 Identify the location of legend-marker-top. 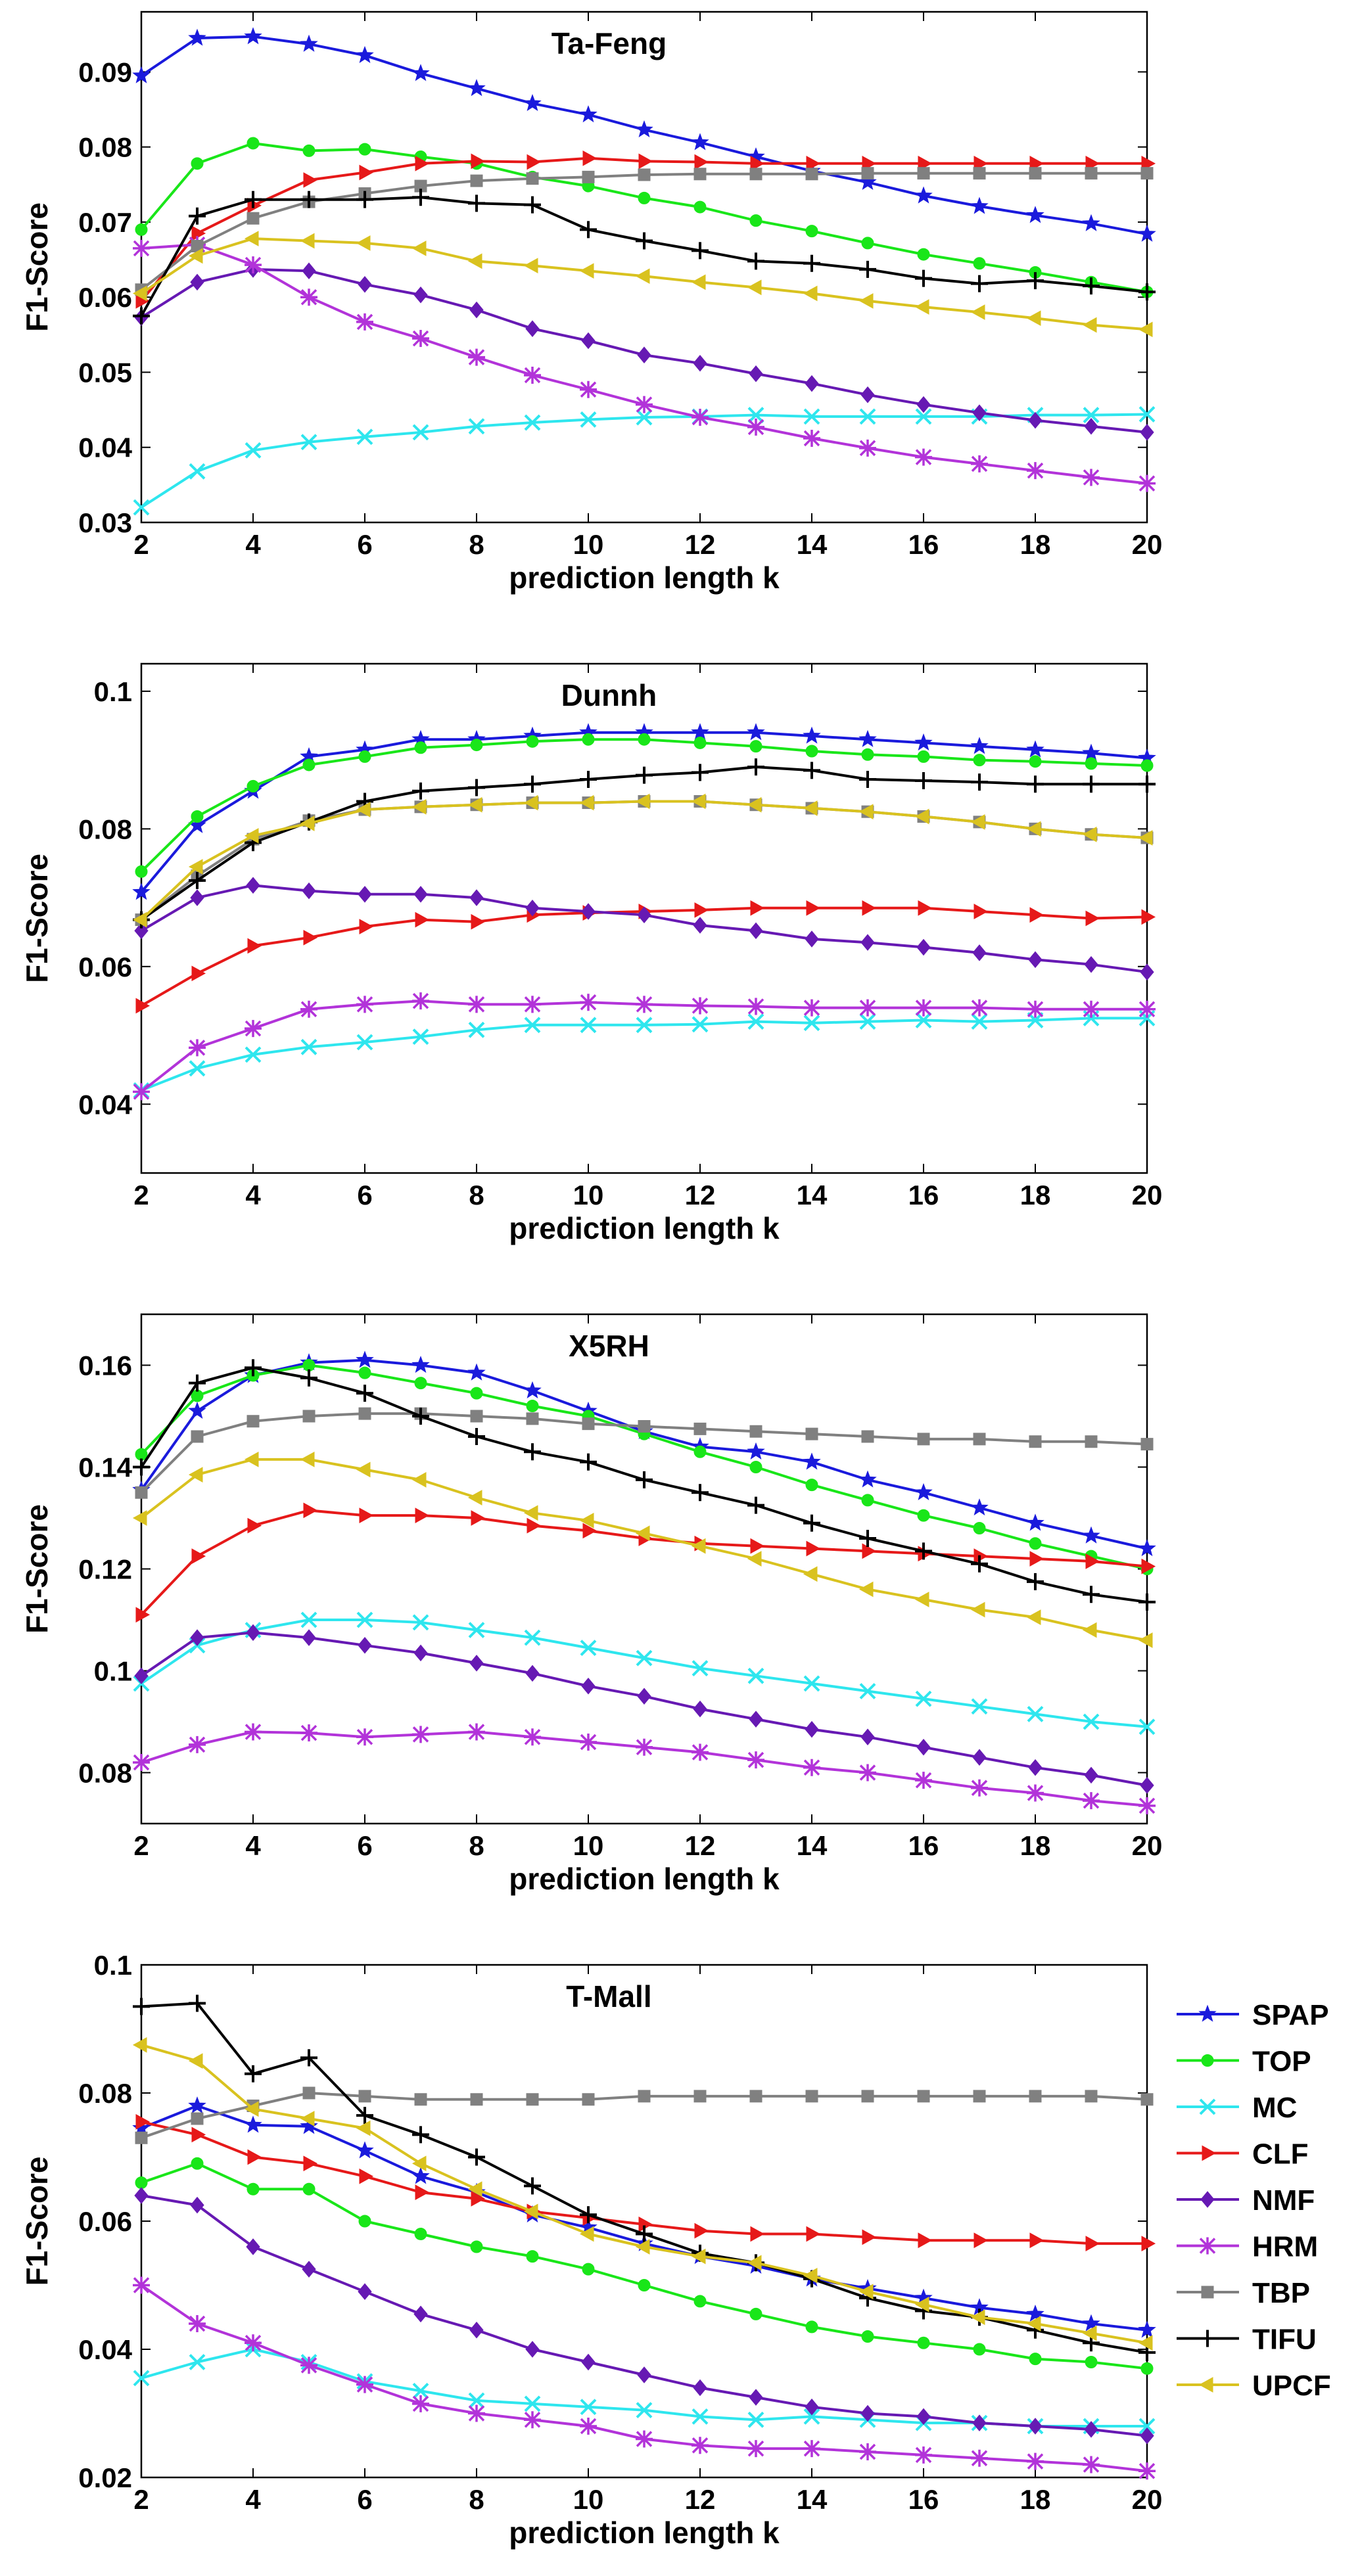
(1207, 2061).